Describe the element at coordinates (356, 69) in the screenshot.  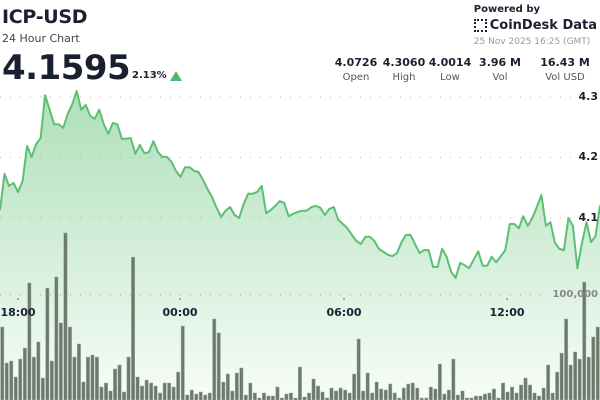
I see `stat-open: 4.0726 Open` at that location.